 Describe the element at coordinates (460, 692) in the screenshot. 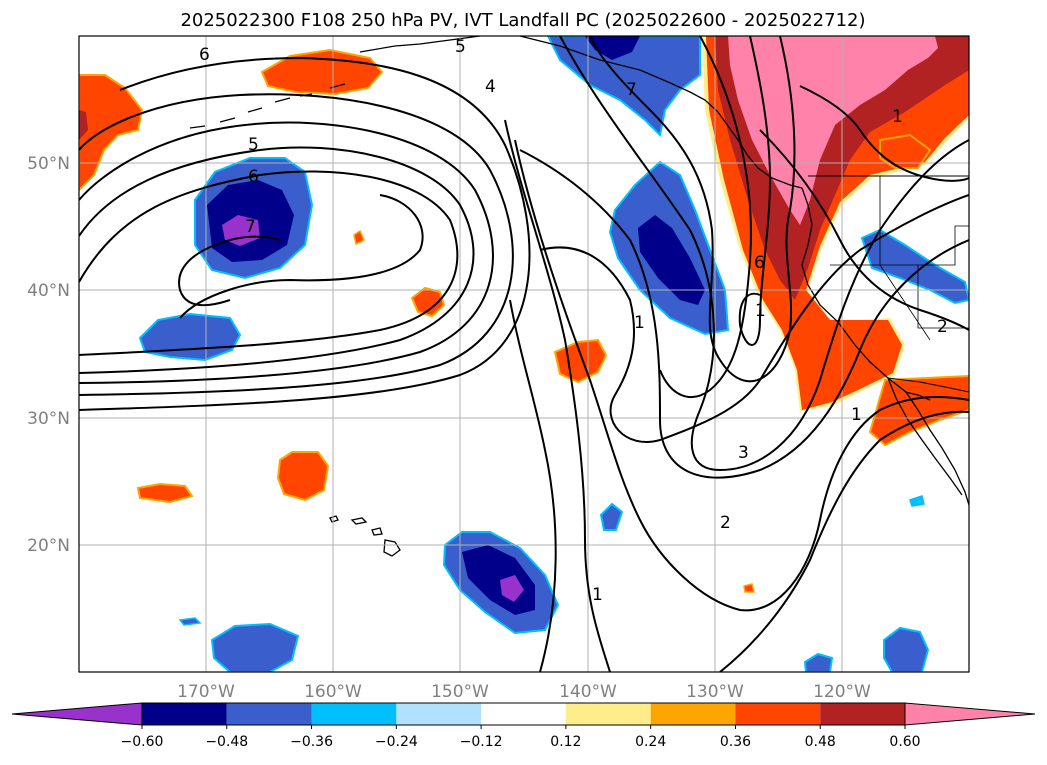

I see `x-tick-label: 150°W` at that location.